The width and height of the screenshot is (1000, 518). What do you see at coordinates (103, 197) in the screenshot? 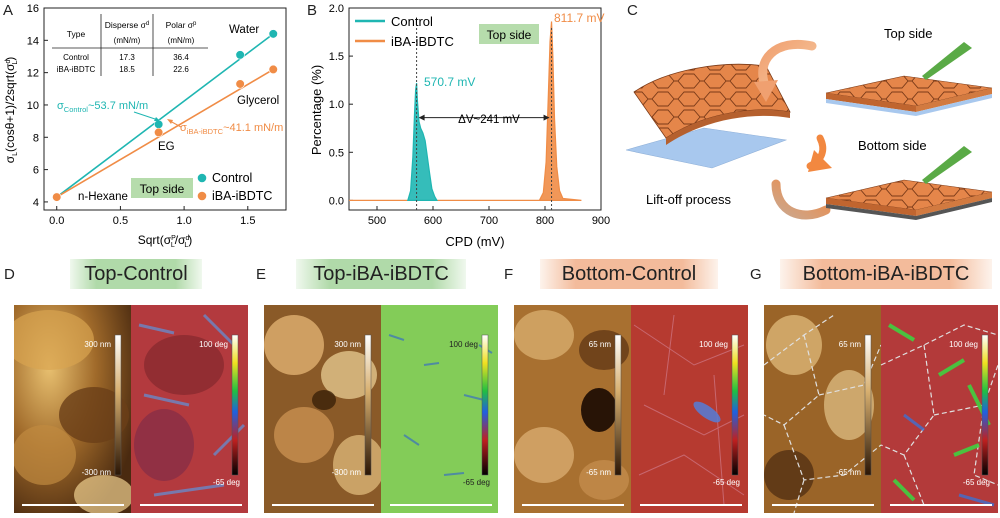
I see `label-hexane: n-Hexane` at bounding box center [103, 197].